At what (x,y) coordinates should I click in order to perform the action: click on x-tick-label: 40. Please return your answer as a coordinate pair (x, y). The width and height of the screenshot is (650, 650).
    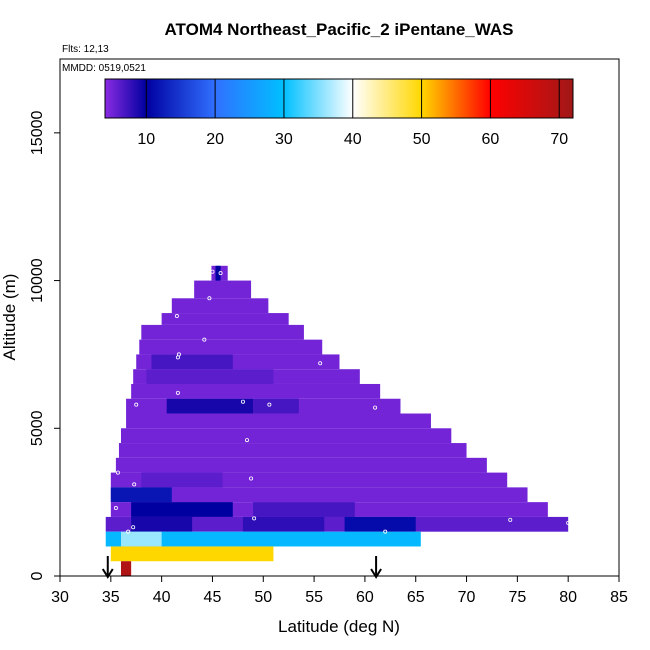
    Looking at the image, I should click on (162, 597).